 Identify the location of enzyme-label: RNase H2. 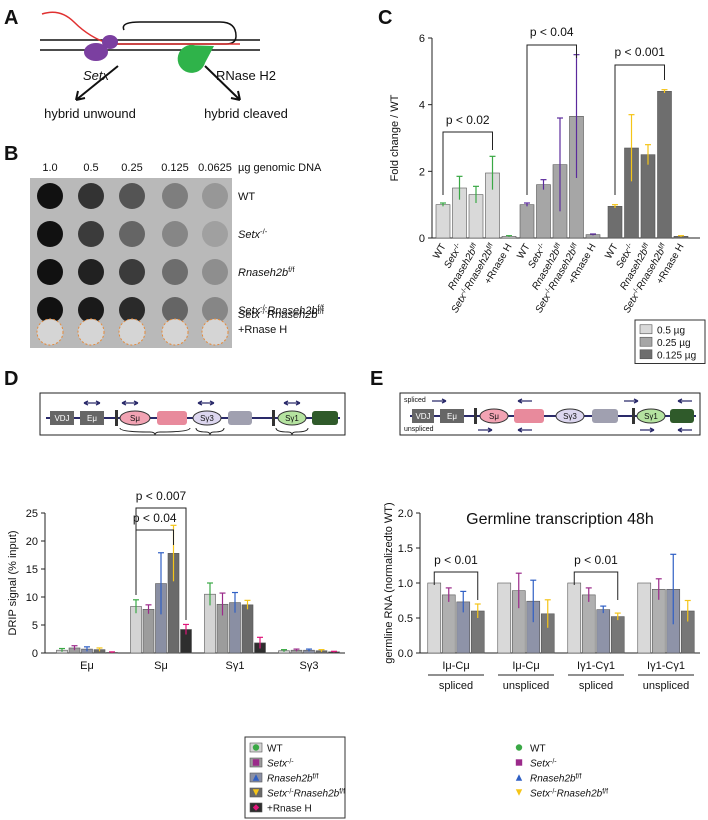
(246, 75).